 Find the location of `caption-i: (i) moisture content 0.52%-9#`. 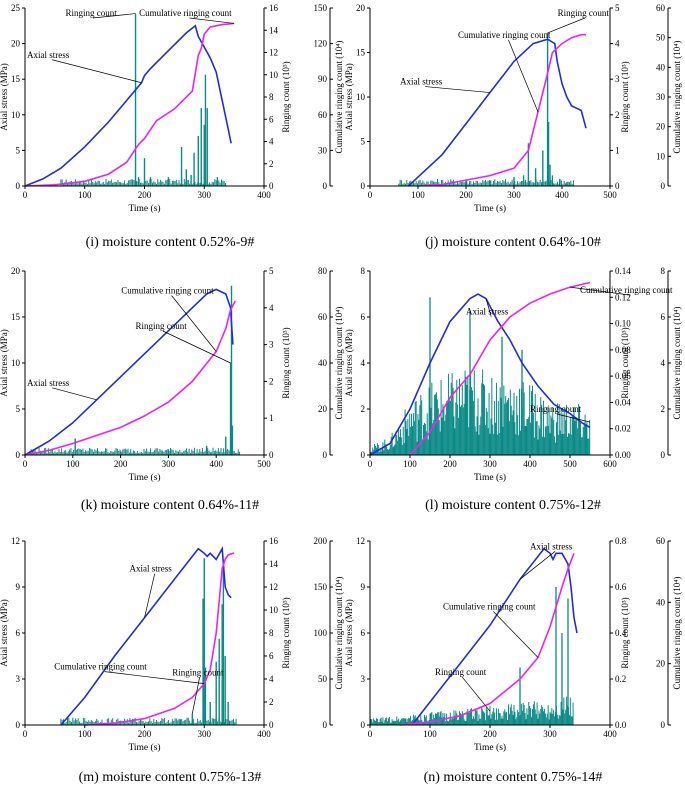

caption-i: (i) moisture content 0.52%-9# is located at coordinates (170, 242).